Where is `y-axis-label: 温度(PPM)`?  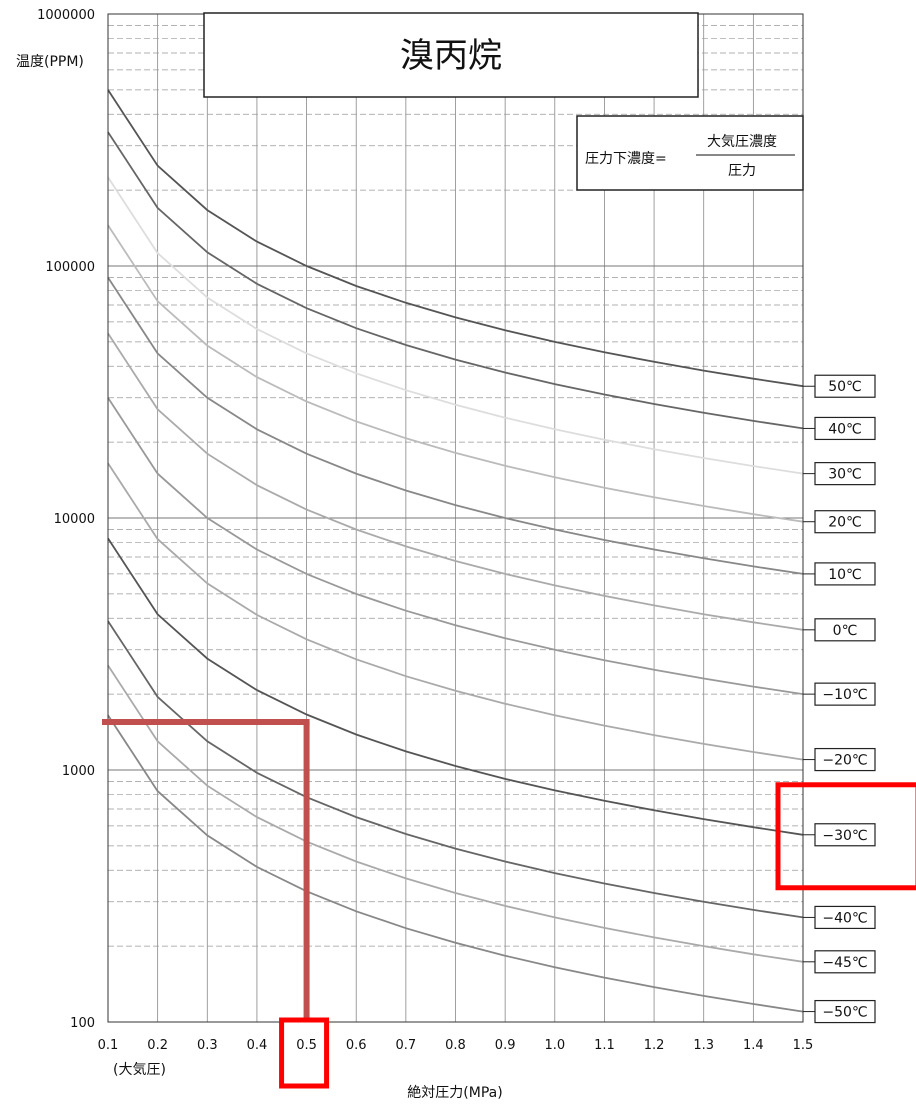
y-axis-label: 温度(PPM) is located at coordinates (50, 62).